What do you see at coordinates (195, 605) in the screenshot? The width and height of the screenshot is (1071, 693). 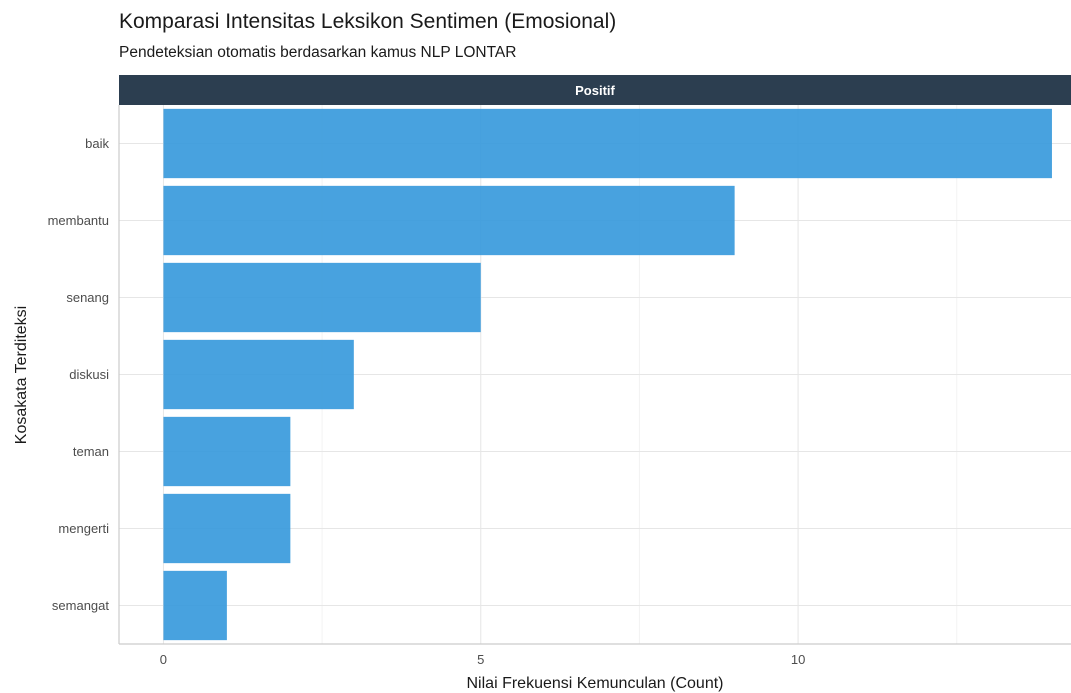 I see `bar-semangat` at bounding box center [195, 605].